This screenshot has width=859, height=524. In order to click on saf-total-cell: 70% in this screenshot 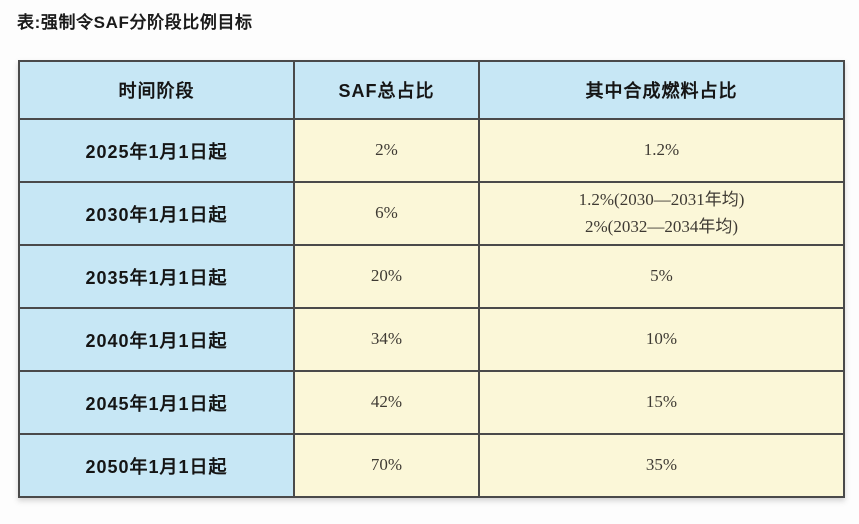, I will do `click(386, 465)`.